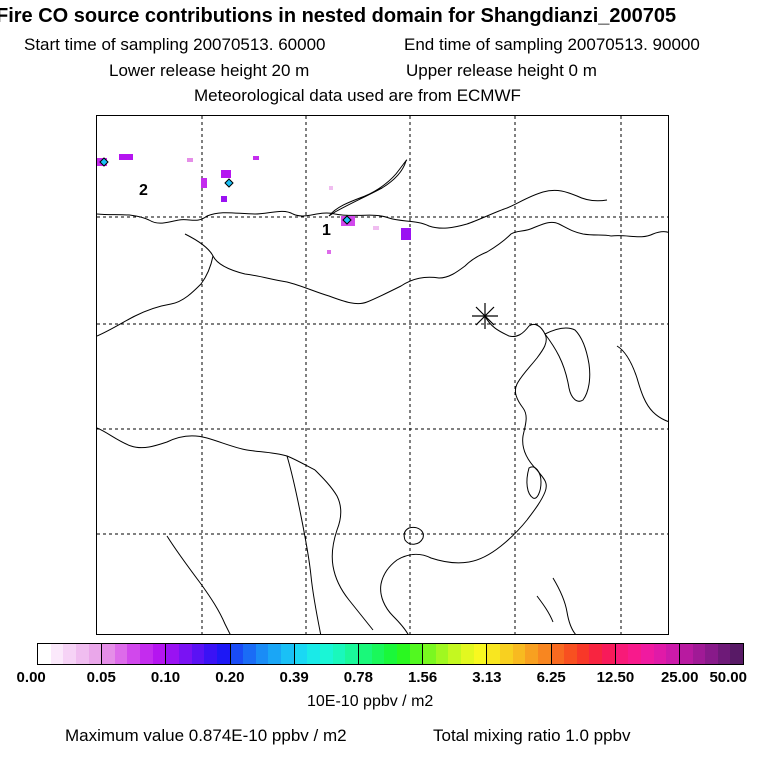 This screenshot has height=768, width=768. Describe the element at coordinates (642, 383) in the screenshot. I see `japan-coast` at that location.